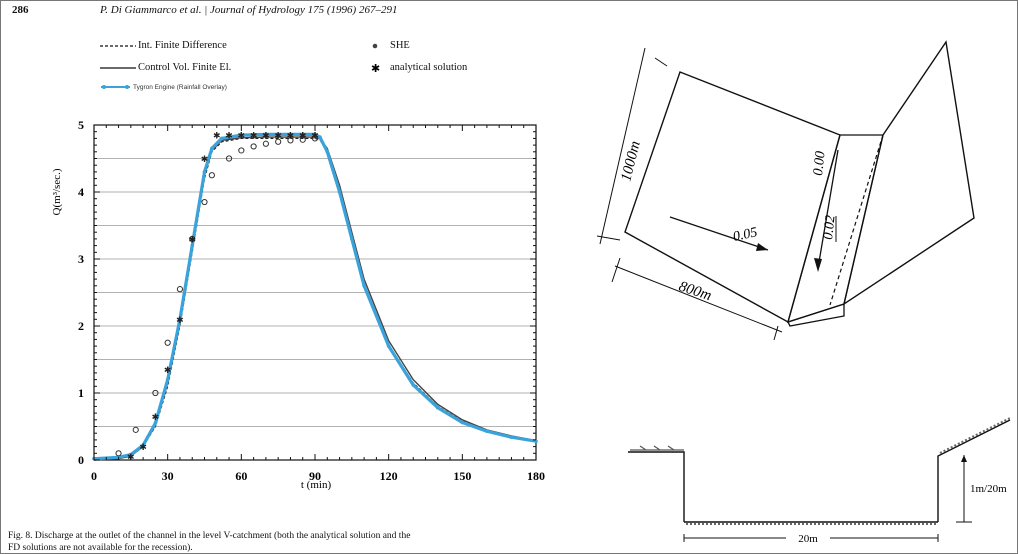 The image size is (1018, 554). Describe the element at coordinates (81, 393) in the screenshot. I see `y-tick-label: 1` at that location.